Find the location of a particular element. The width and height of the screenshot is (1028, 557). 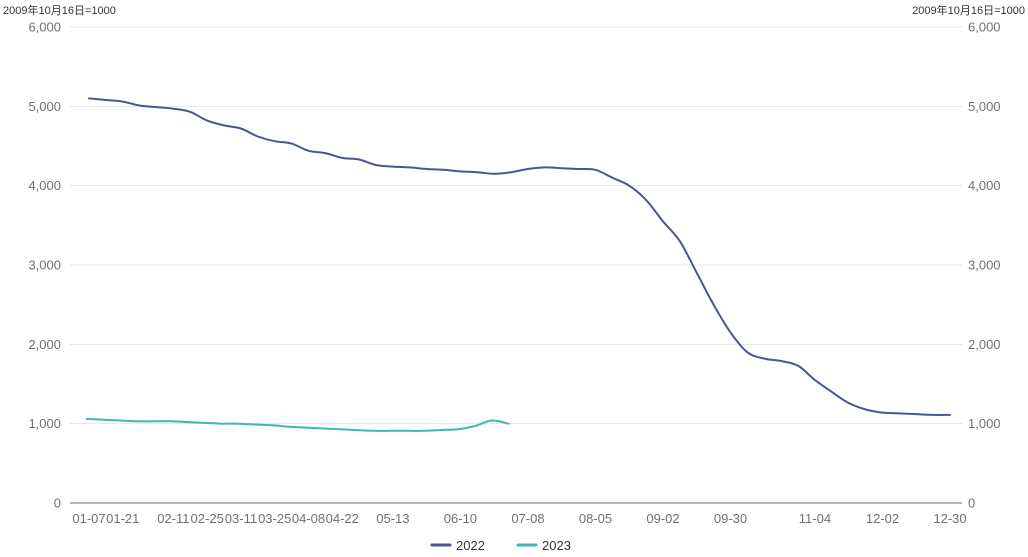

y-axis-left: 0 1,000 2,000 3,000 4,000 5,000 6,000 is located at coordinates (44, 265).